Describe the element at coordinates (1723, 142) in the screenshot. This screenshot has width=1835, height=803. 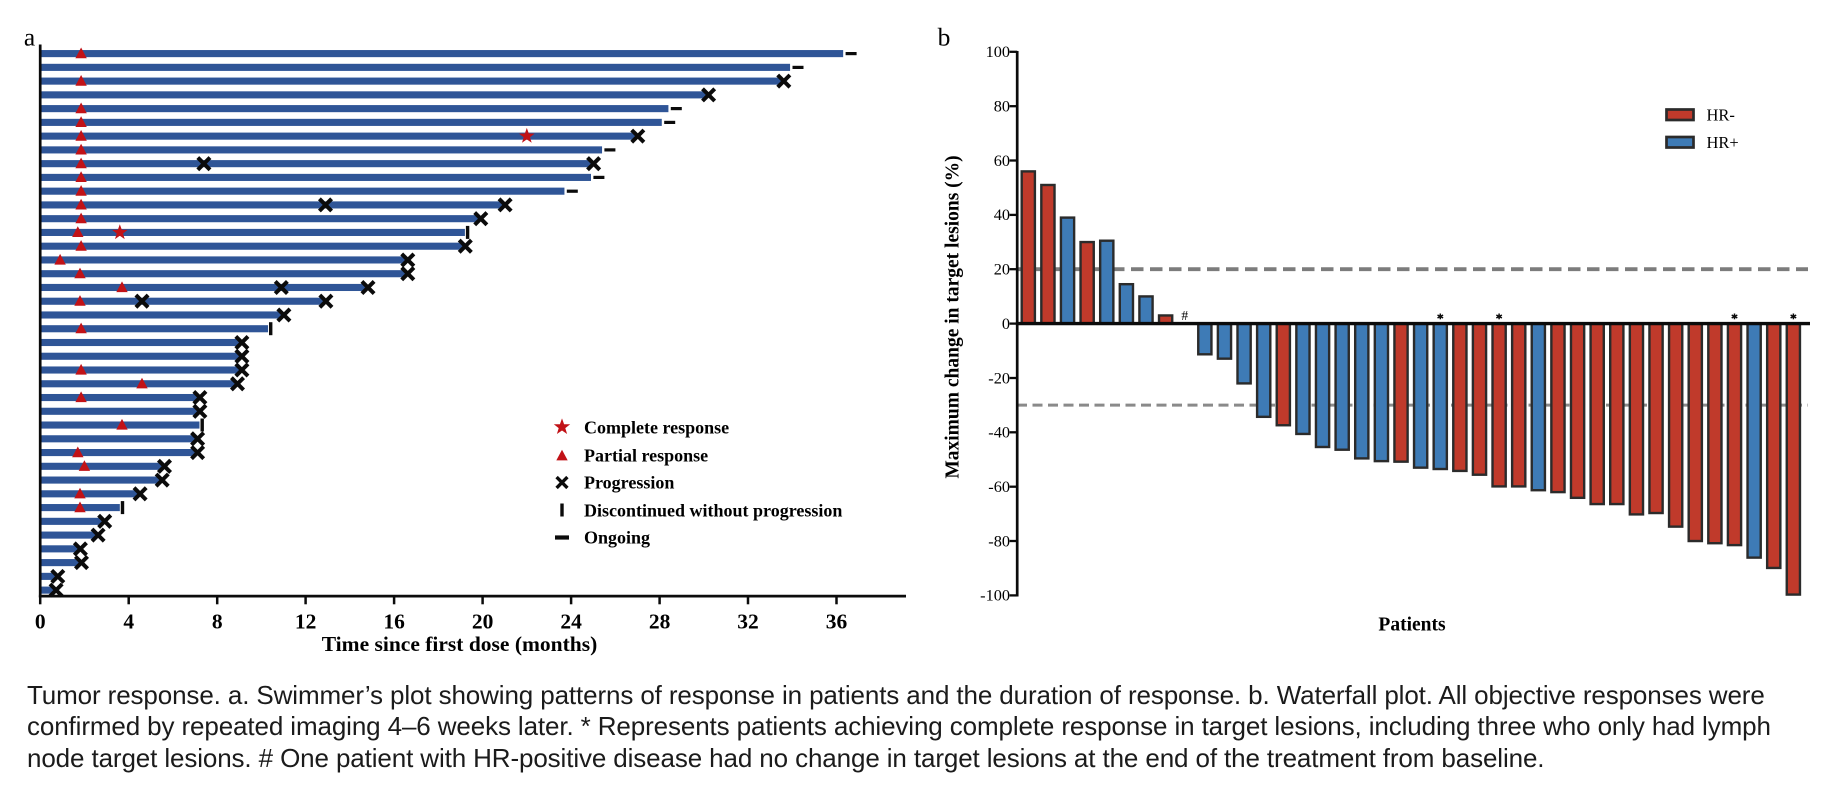
I see `svg-text: HR+` at that location.